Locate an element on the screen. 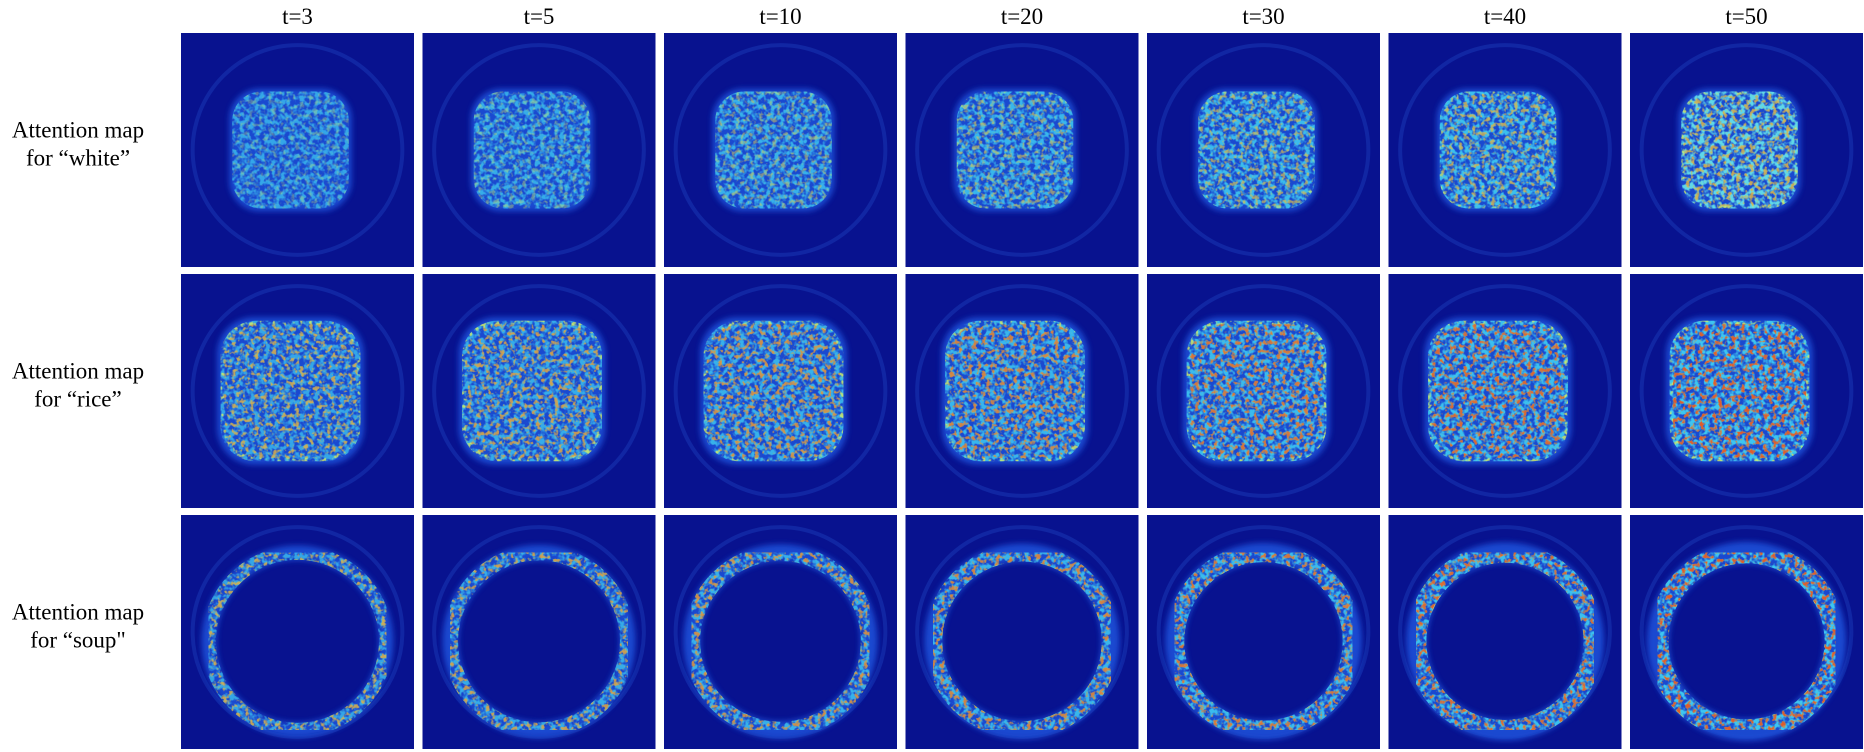  column-label: t=30 is located at coordinates (1263, 16).